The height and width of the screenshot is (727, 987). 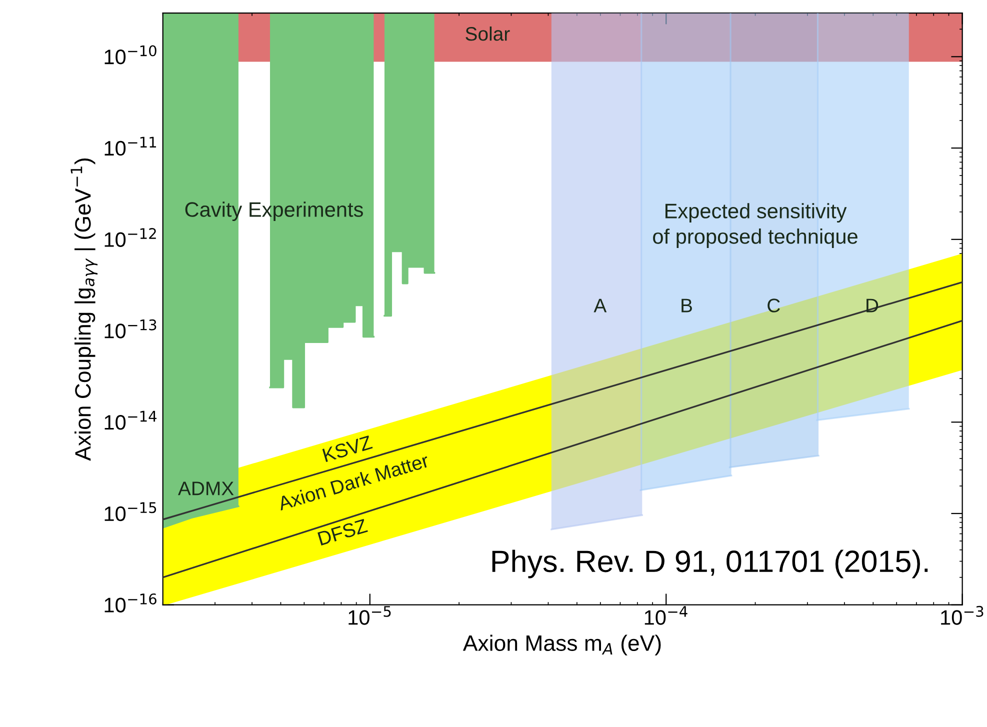 What do you see at coordinates (130, 146) in the screenshot?
I see `y-tick-label: 10$^{−11}$` at bounding box center [130, 146].